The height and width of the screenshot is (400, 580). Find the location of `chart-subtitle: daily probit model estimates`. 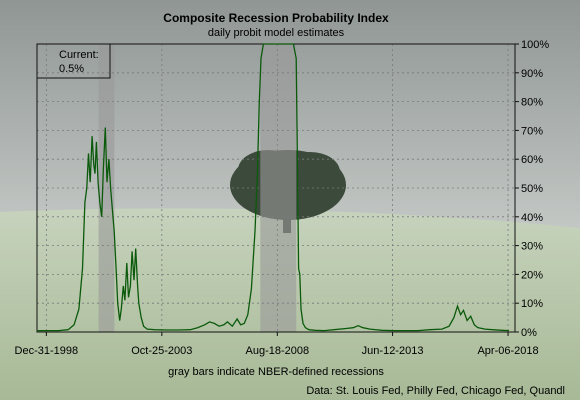

chart-subtitle: daily probit model estimates is located at coordinates (276, 33).